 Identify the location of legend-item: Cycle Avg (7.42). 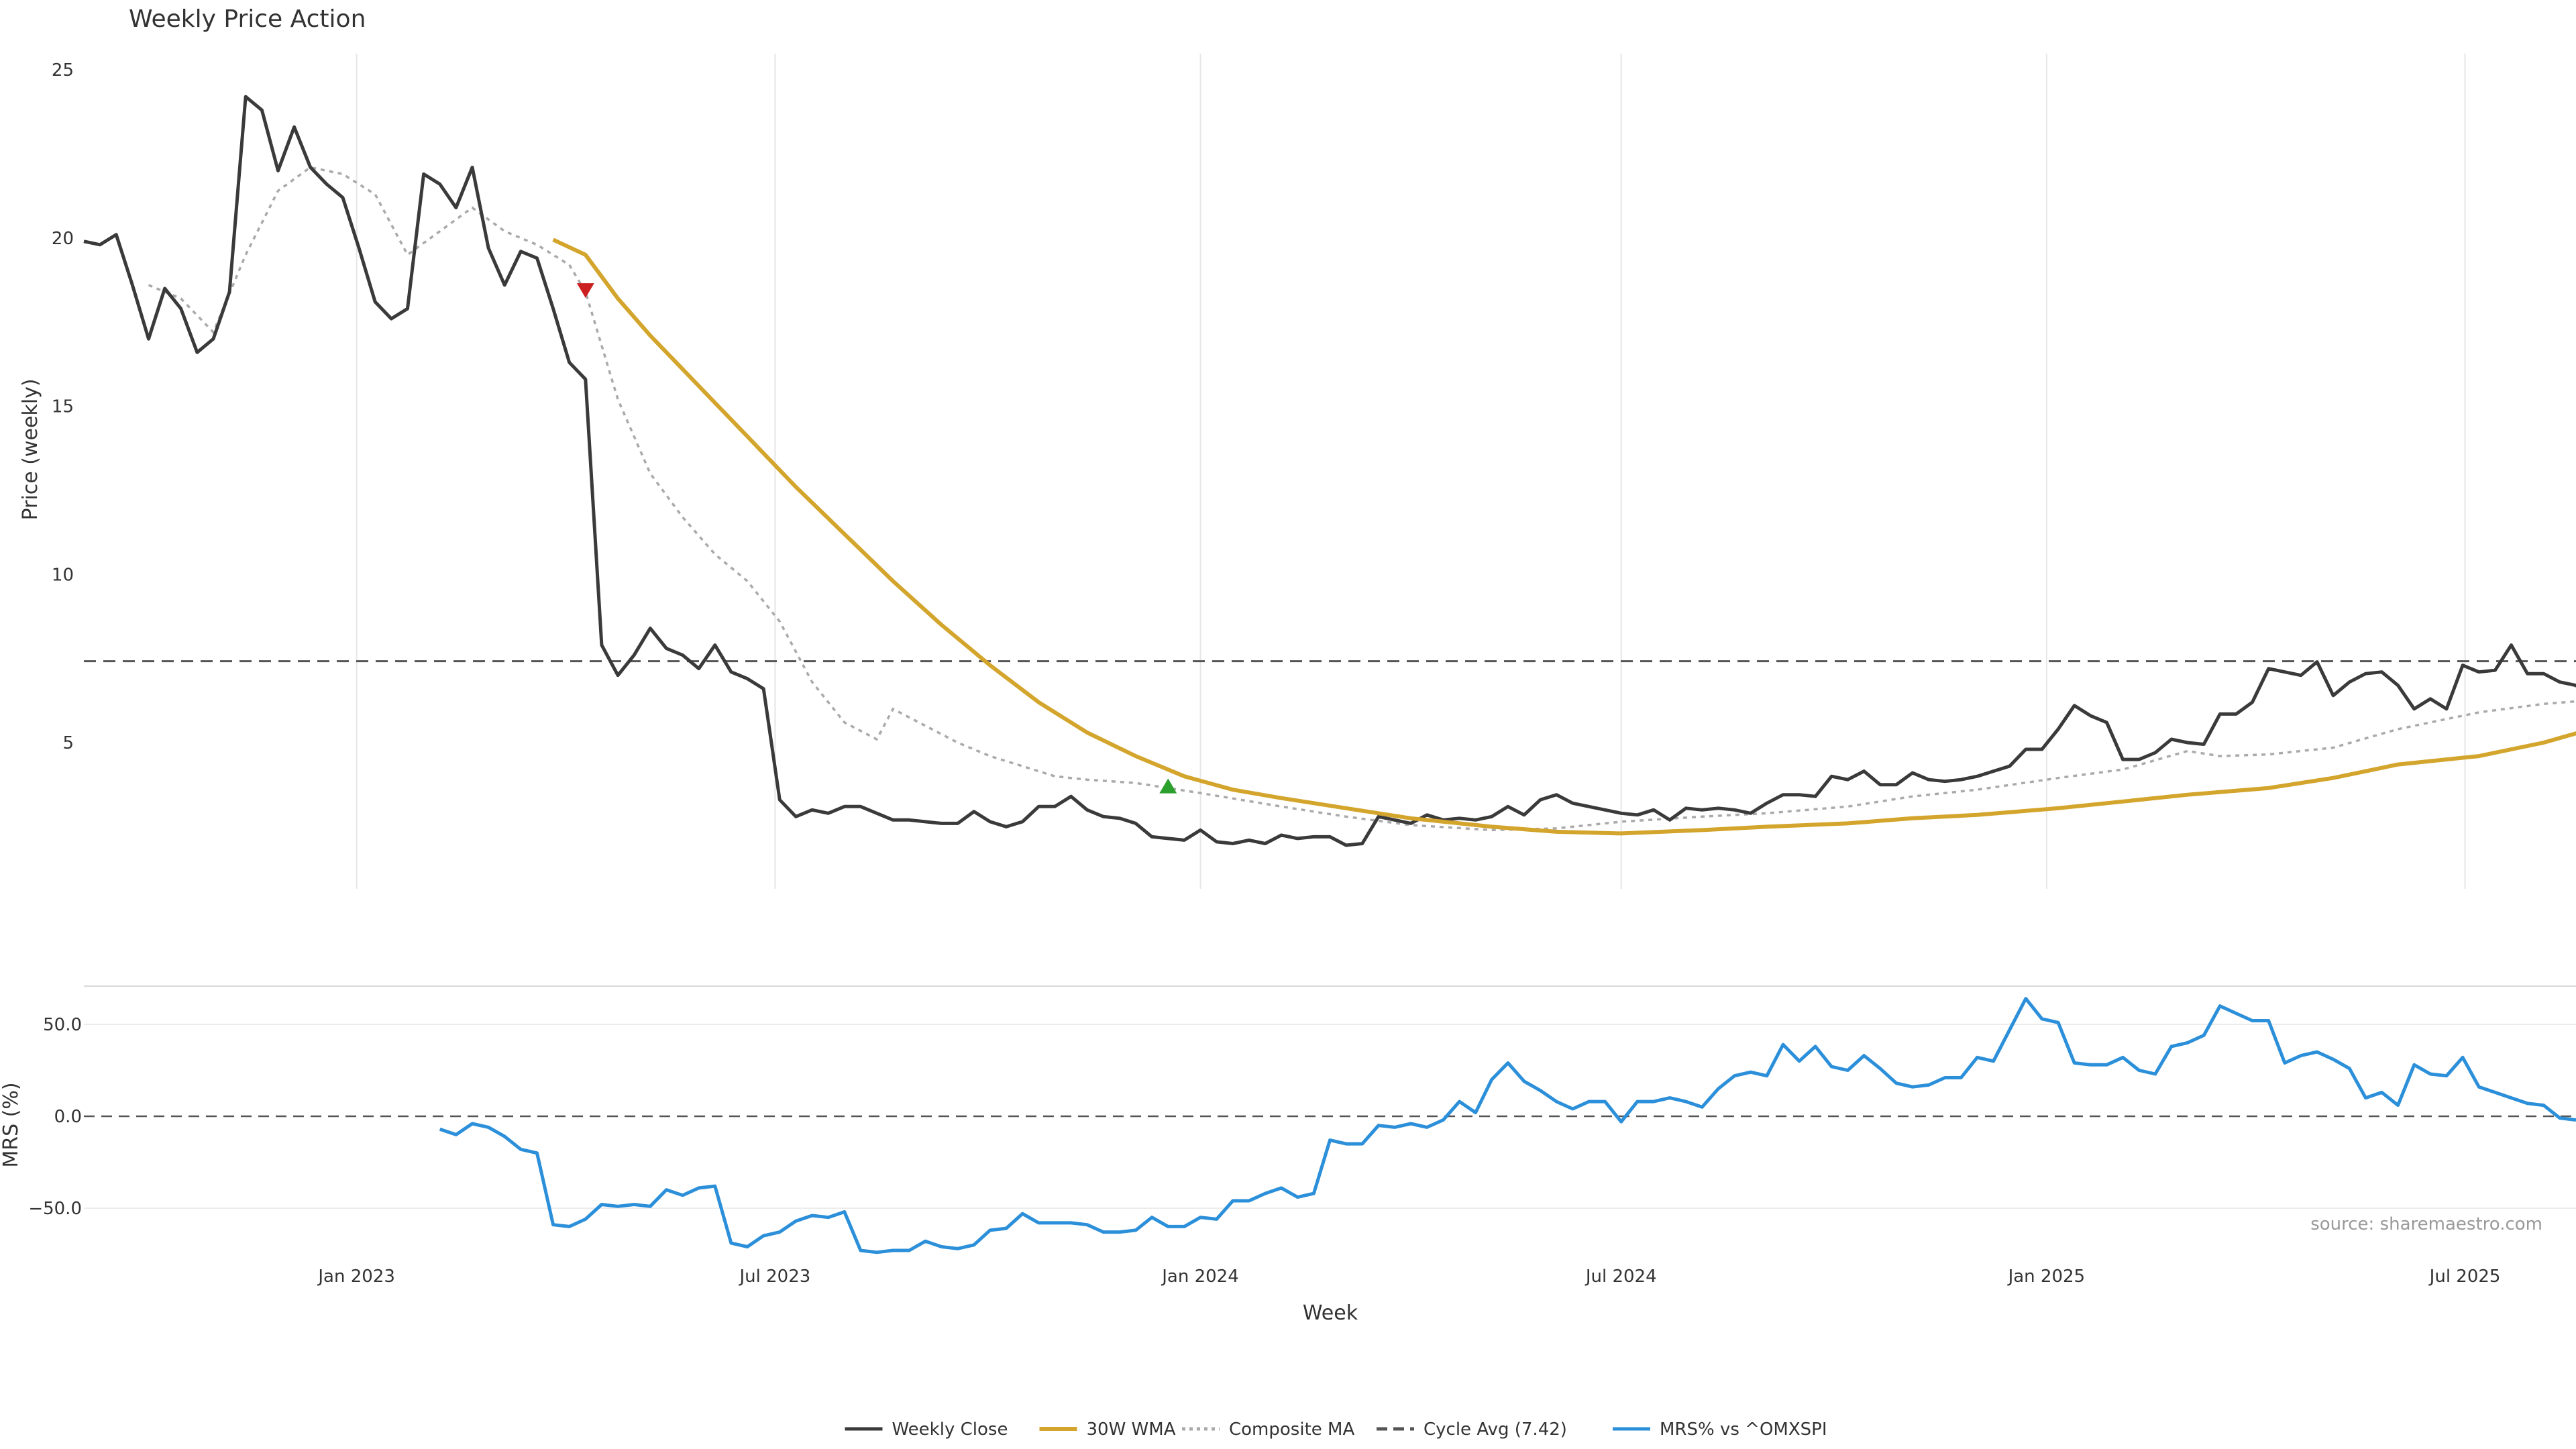
(1472, 1429).